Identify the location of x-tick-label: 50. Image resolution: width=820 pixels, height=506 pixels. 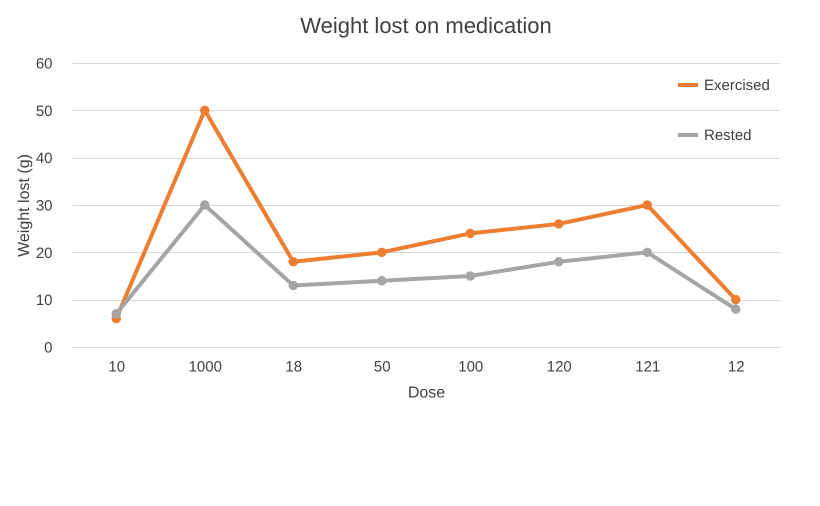
(382, 367).